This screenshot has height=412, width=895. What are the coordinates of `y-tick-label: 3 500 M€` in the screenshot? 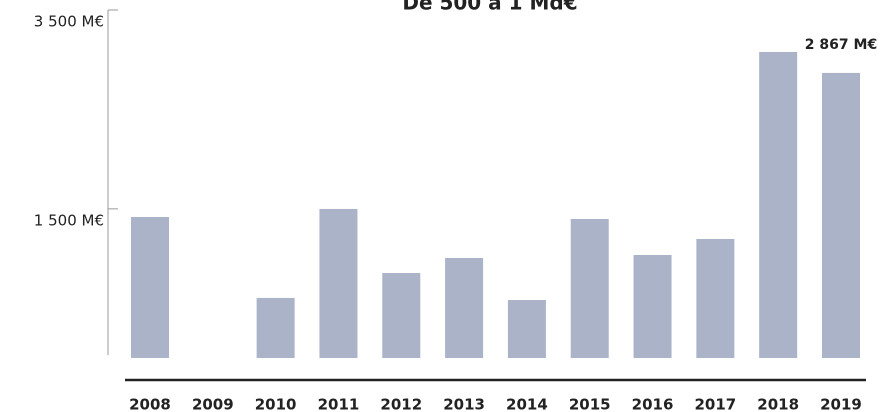 It's located at (69, 22).